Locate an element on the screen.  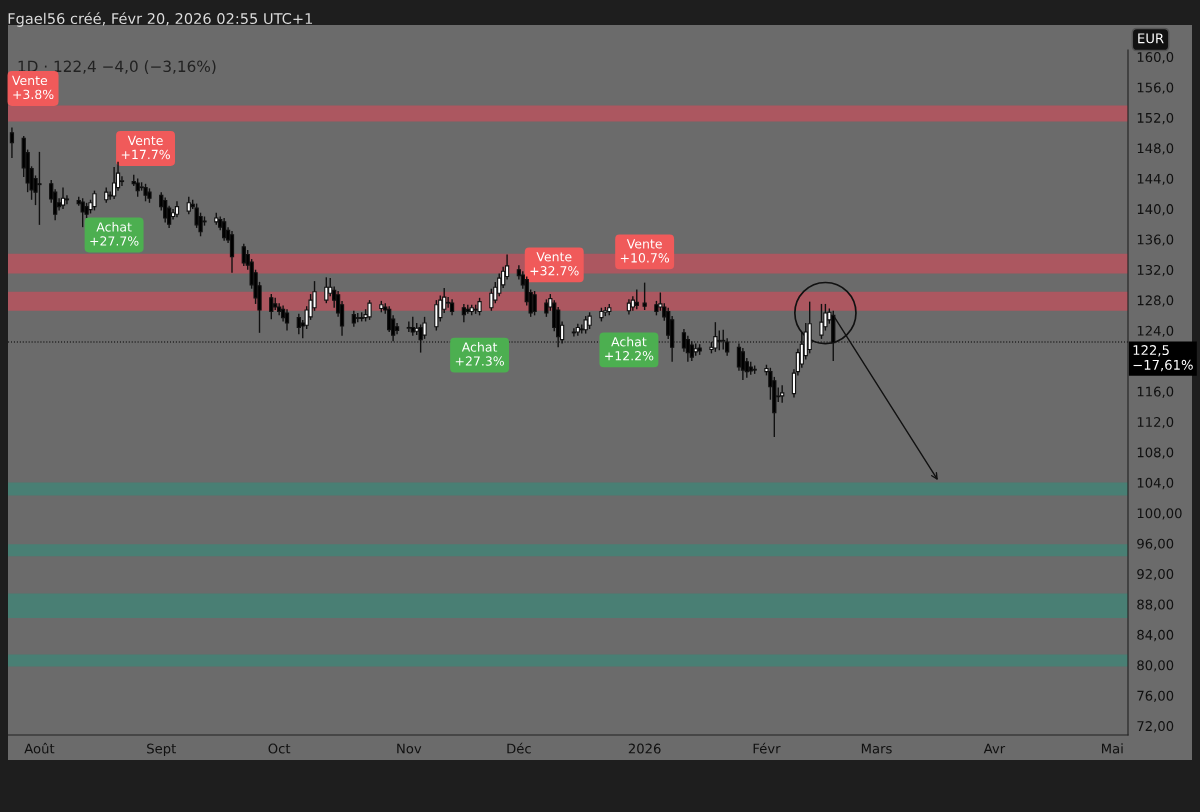
y-tick-label: 84,00 is located at coordinates (1155, 635).